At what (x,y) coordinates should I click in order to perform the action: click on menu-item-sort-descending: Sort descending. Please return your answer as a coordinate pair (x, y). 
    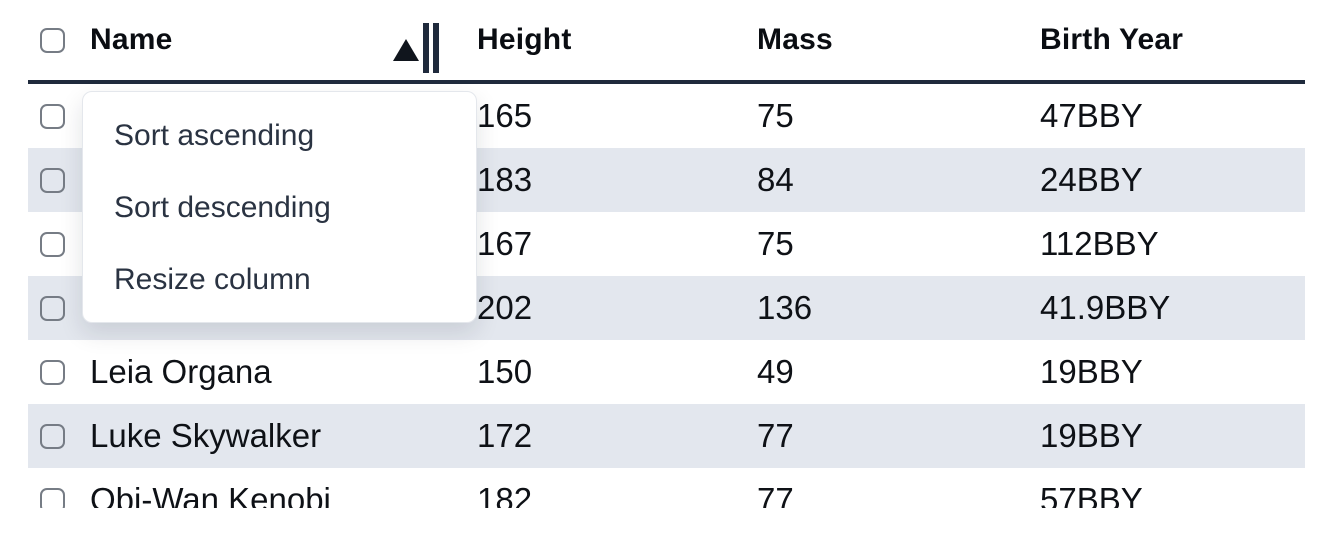
    Looking at the image, I should click on (222, 207).